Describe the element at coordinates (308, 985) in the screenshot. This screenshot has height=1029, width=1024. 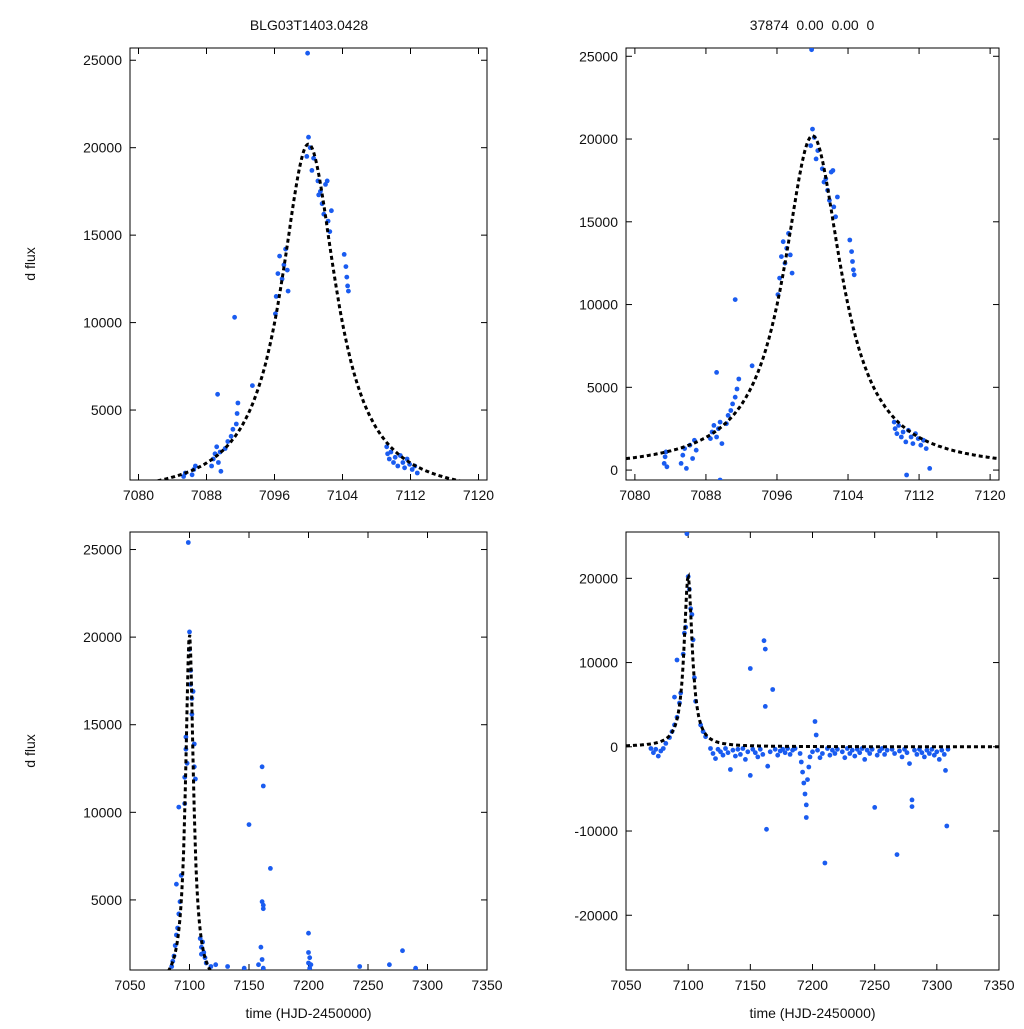
I see `x-tick-label: 7200` at that location.